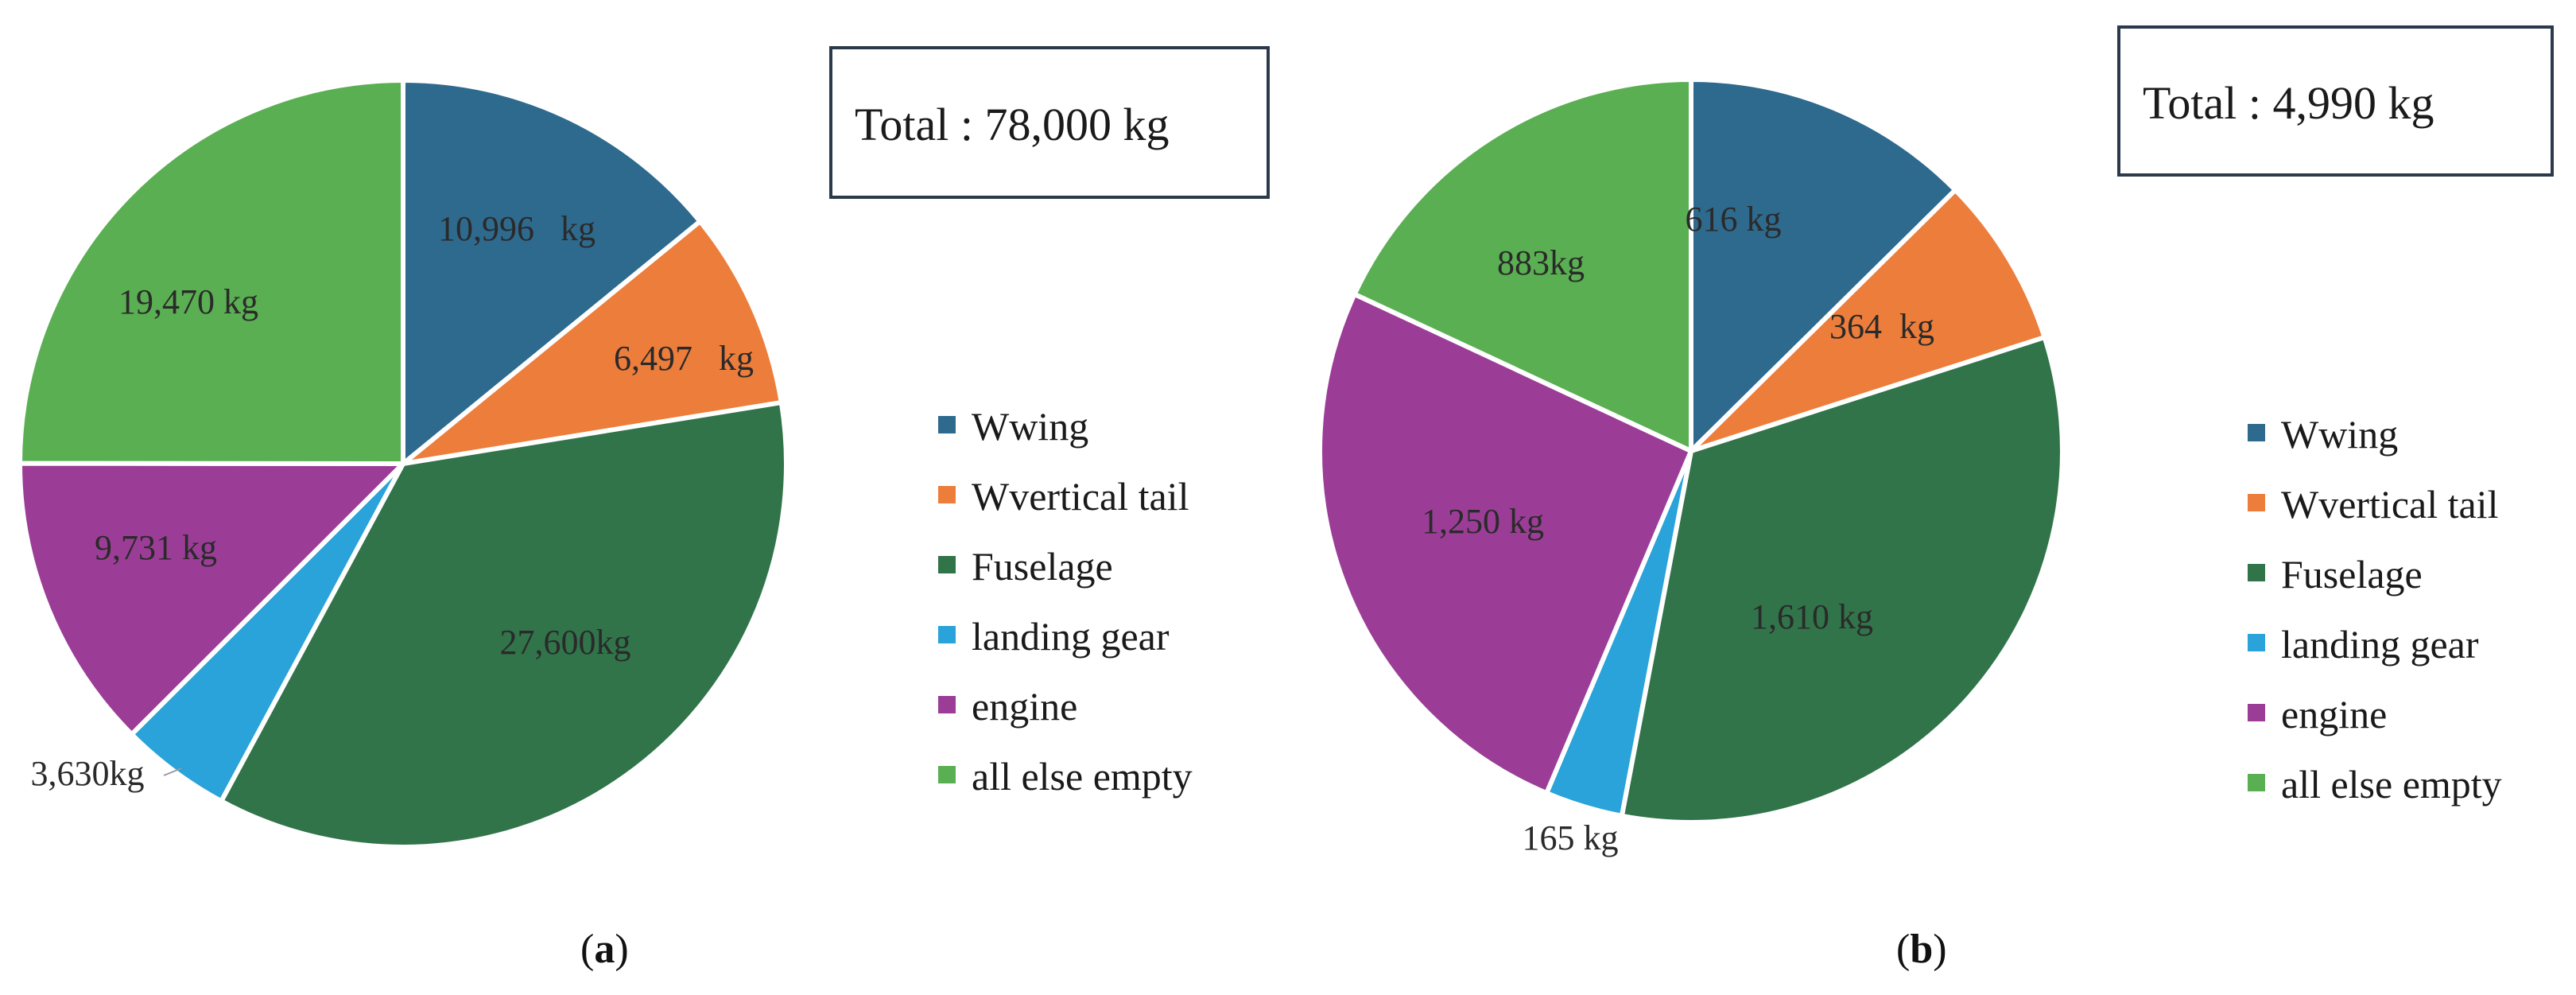 This screenshot has height=995, width=2576. Describe the element at coordinates (517, 228) in the screenshot. I see `data-label-wwing: 10,996 kg` at that location.